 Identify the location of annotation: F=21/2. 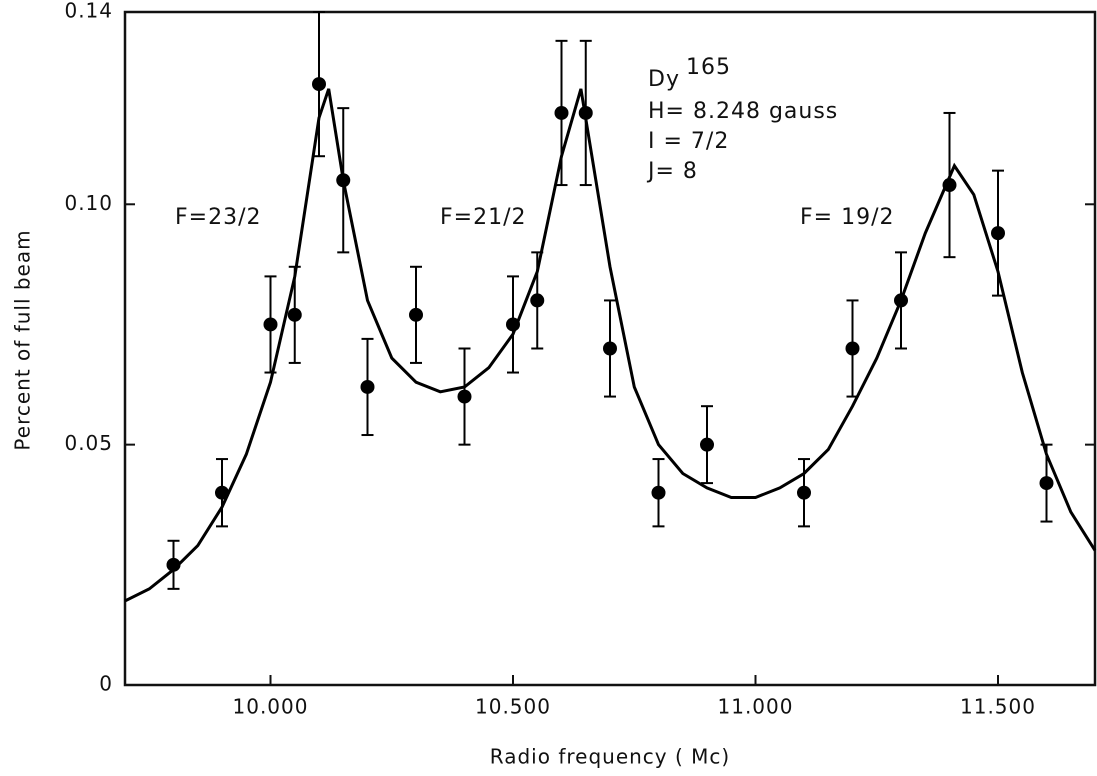
(483, 217).